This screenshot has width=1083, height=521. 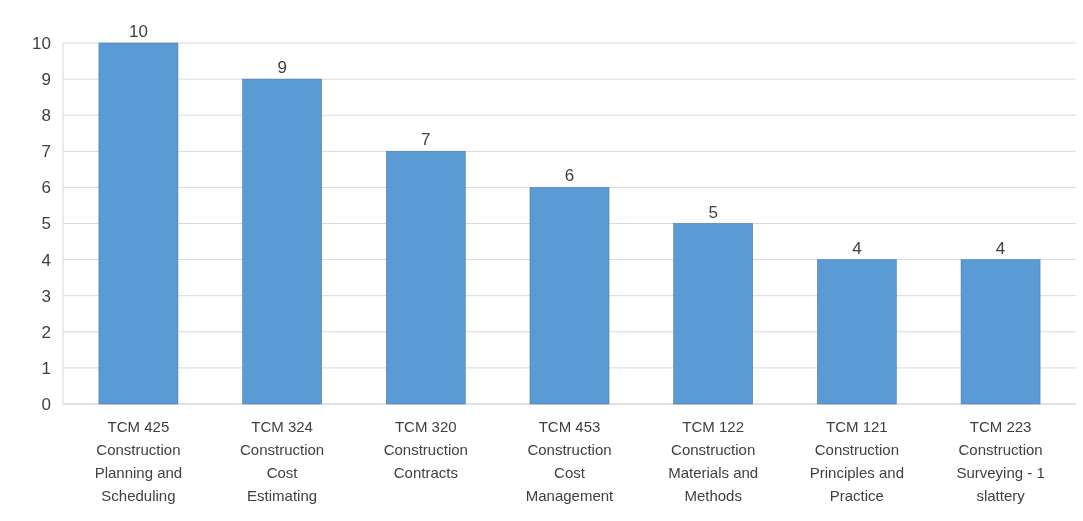 What do you see at coordinates (46, 224) in the screenshot?
I see `y-tick-label: 5` at bounding box center [46, 224].